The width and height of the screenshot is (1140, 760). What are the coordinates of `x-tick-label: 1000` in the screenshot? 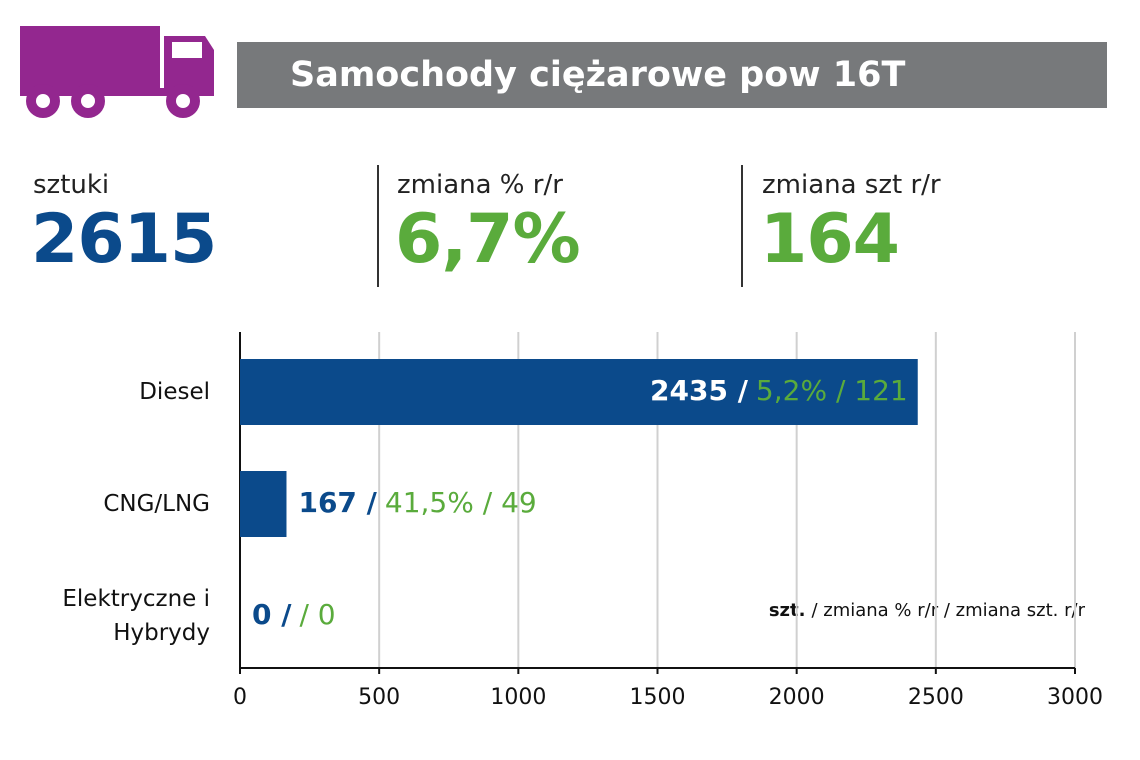 It's located at (518, 697).